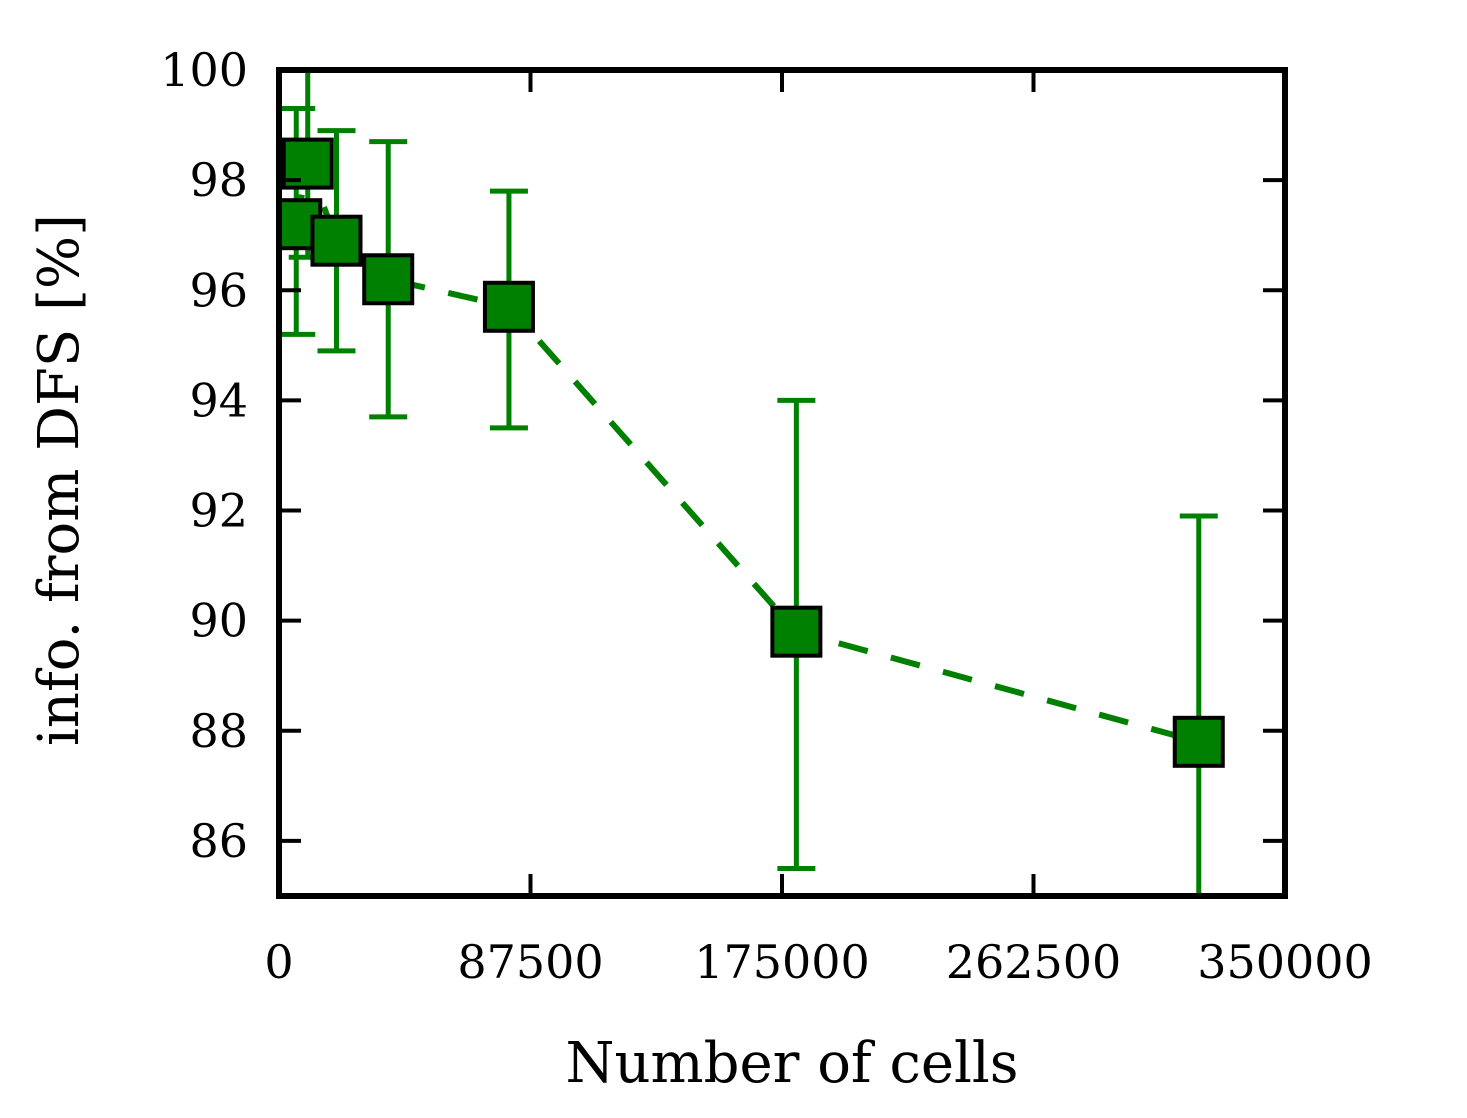 This screenshot has width=1467, height=1118. Describe the element at coordinates (204, 70) in the screenshot. I see `y-tick-label: 100` at that location.